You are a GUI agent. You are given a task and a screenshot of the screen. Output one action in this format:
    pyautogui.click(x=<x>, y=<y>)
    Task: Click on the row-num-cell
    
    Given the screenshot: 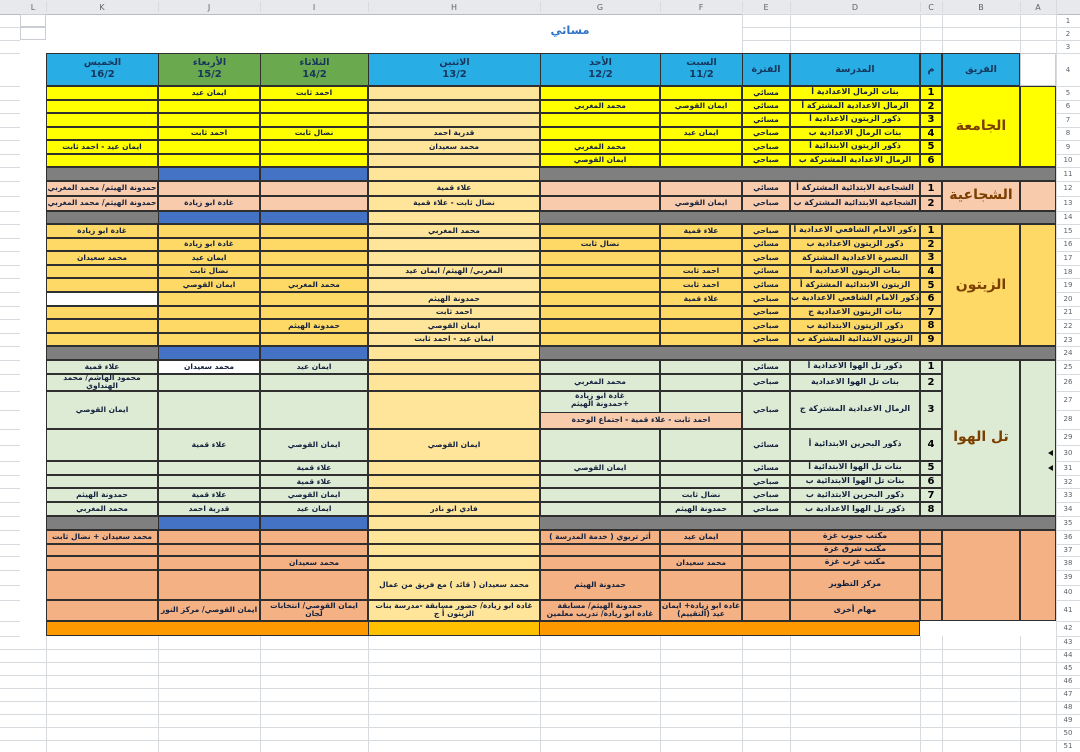 What is the action you would take?
    pyautogui.click(x=931, y=549)
    